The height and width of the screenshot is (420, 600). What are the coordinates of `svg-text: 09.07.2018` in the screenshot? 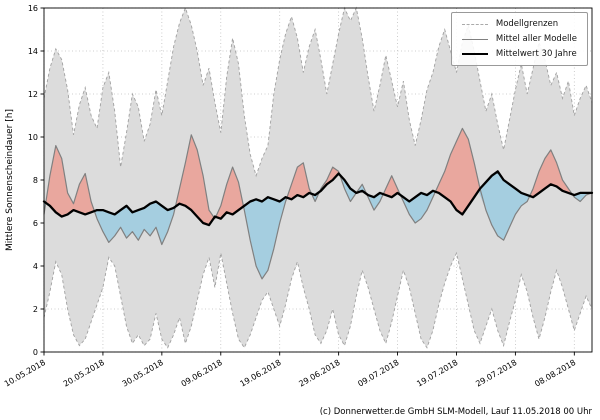 It's located at (378, 373).